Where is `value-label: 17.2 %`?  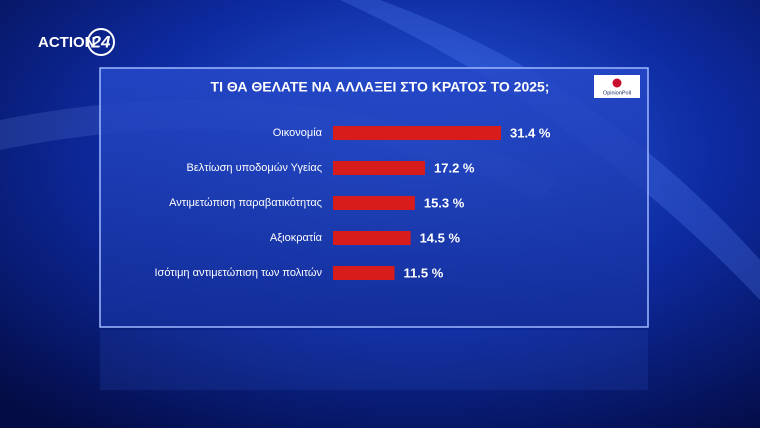 value-label: 17.2 % is located at coordinates (454, 167).